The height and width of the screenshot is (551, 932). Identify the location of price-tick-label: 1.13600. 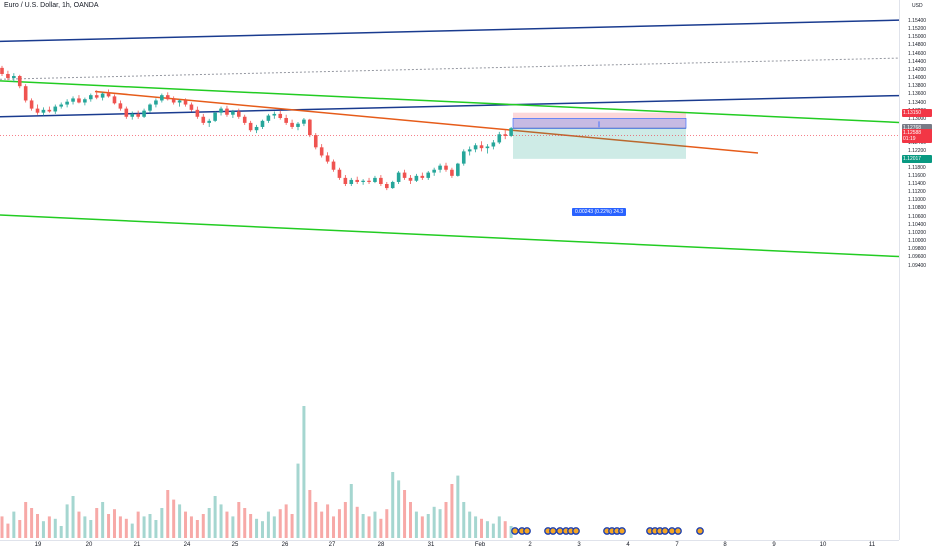
(917, 94).